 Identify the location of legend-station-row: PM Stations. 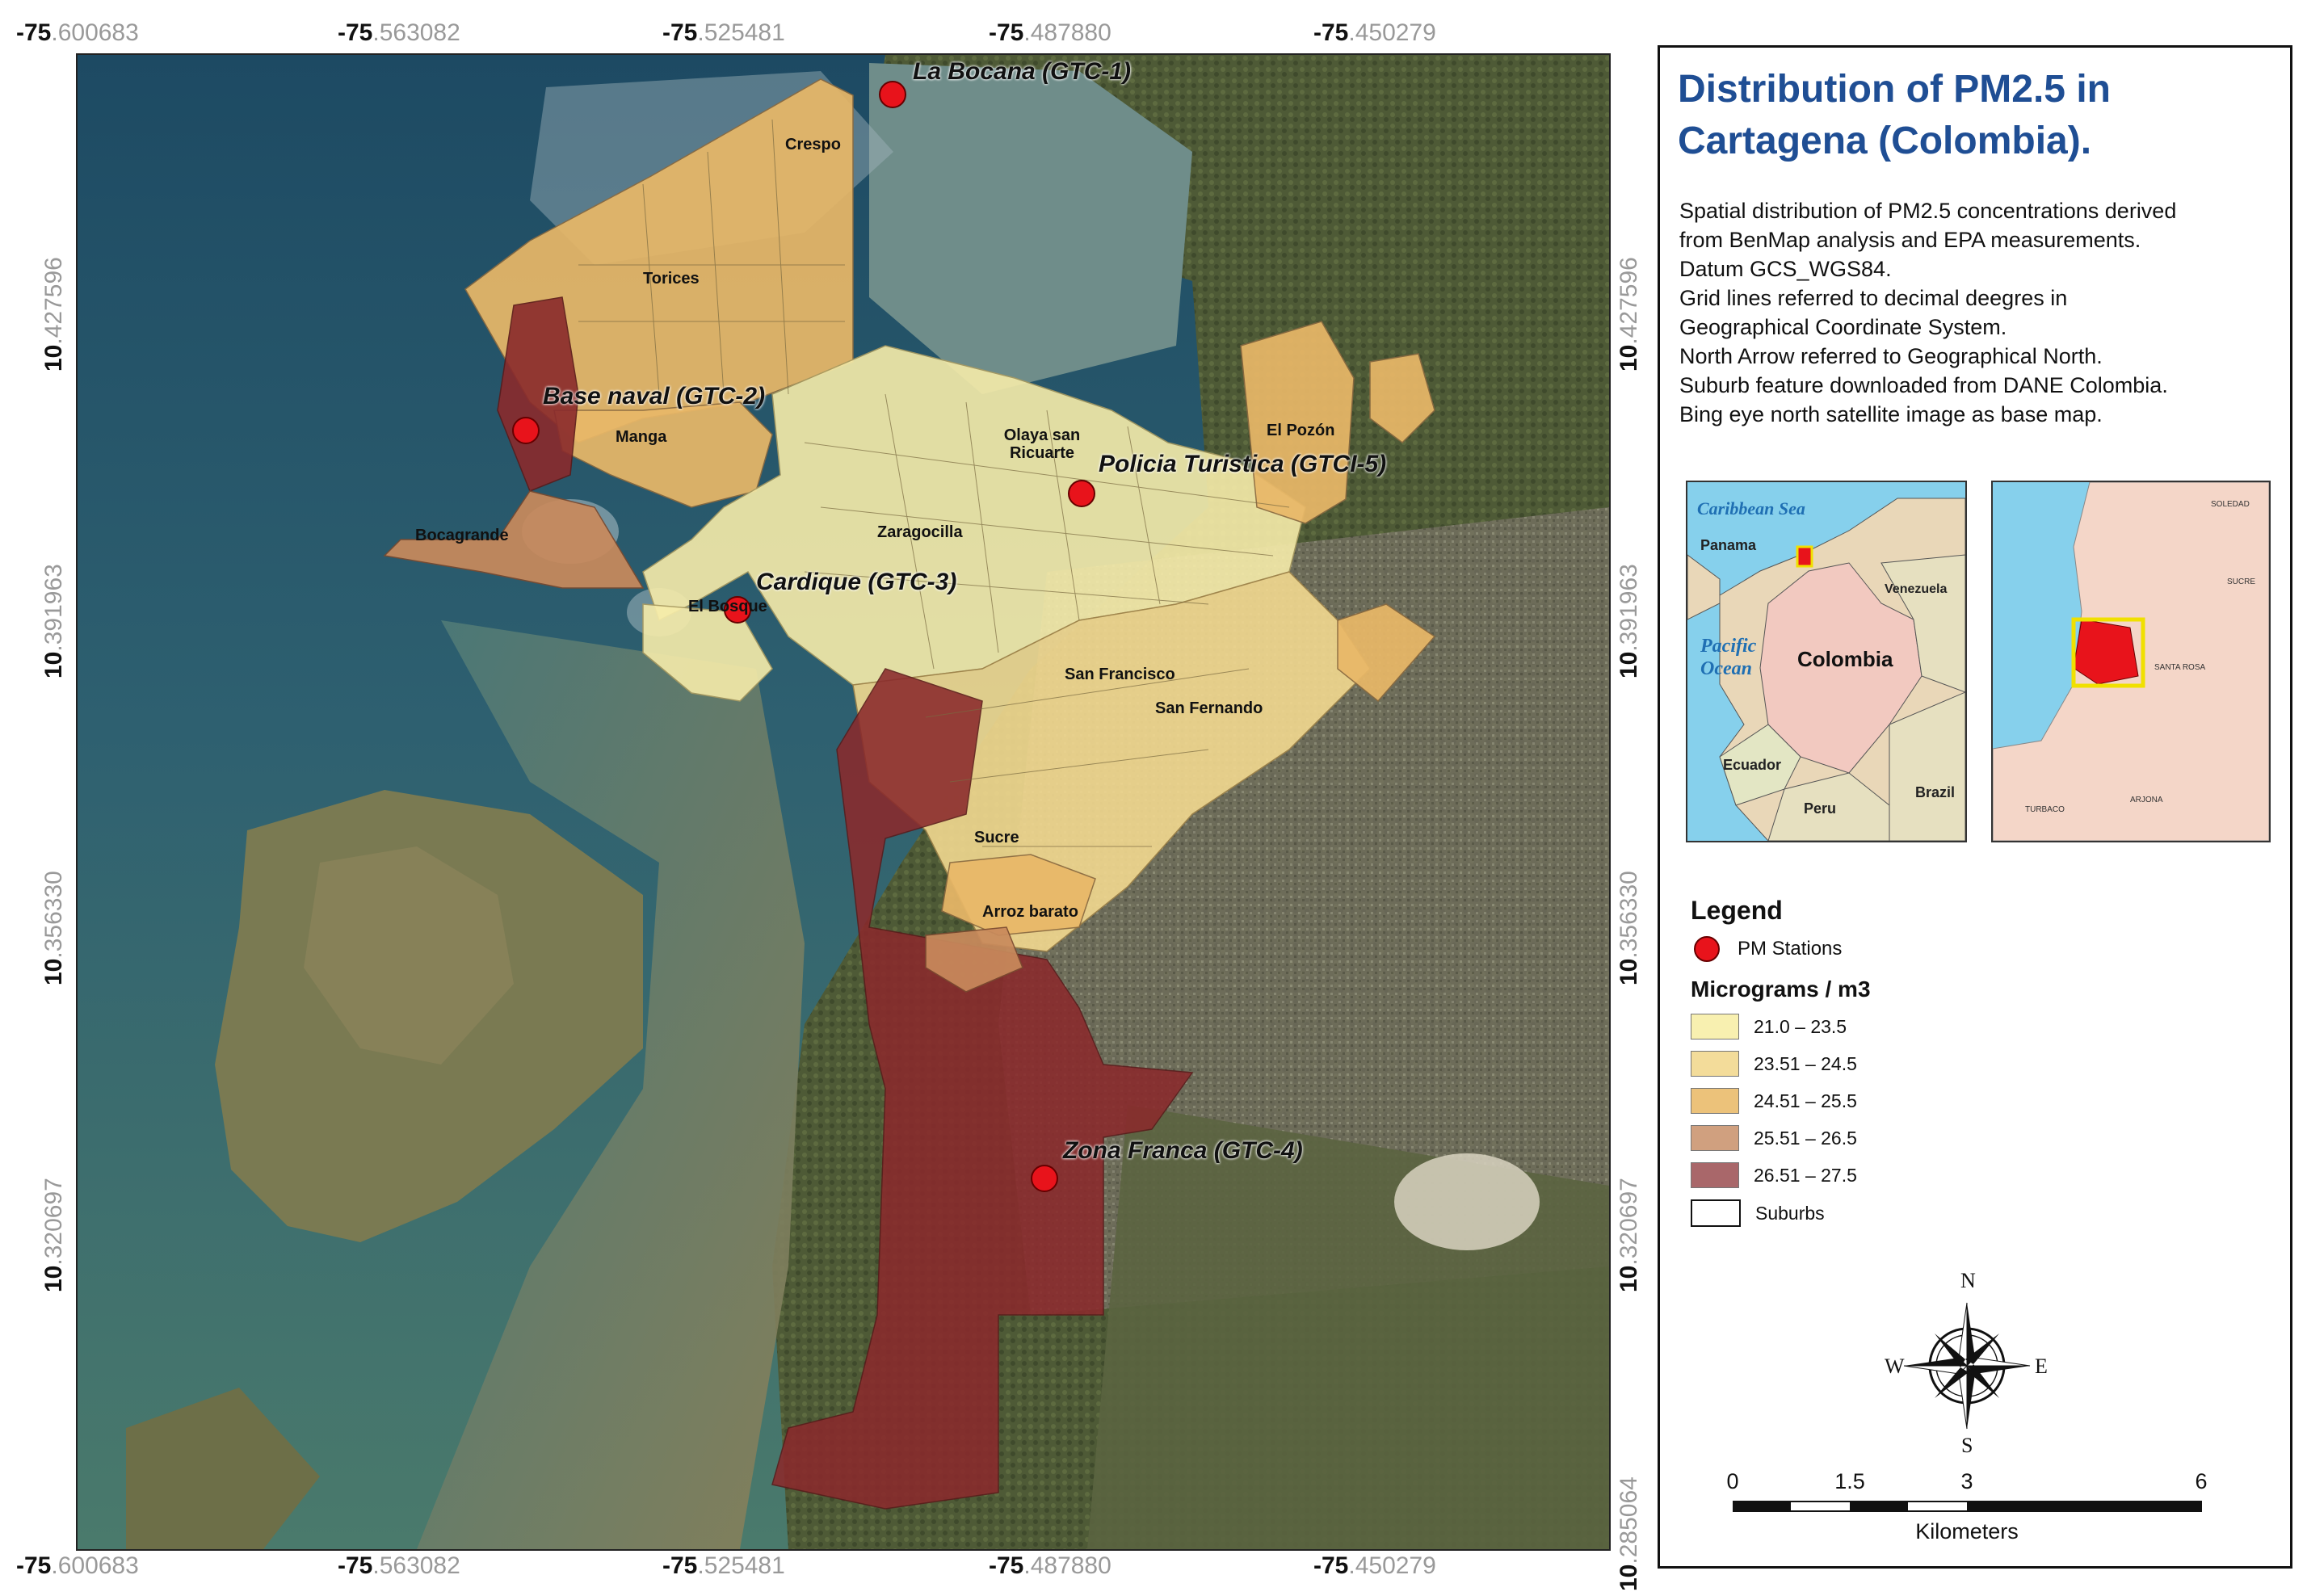
(1766, 949).